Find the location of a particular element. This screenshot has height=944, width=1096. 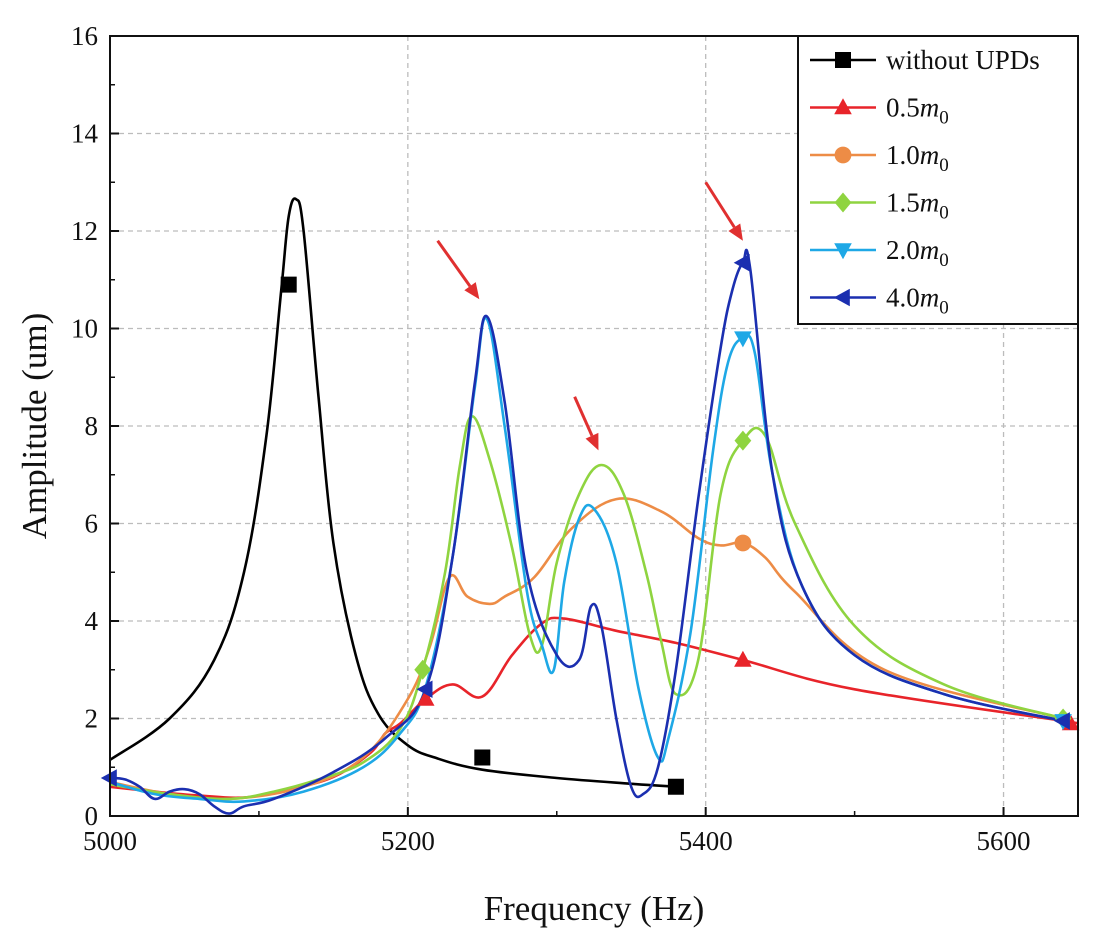

legend-marker-4-0m0 is located at coordinates (841, 297).